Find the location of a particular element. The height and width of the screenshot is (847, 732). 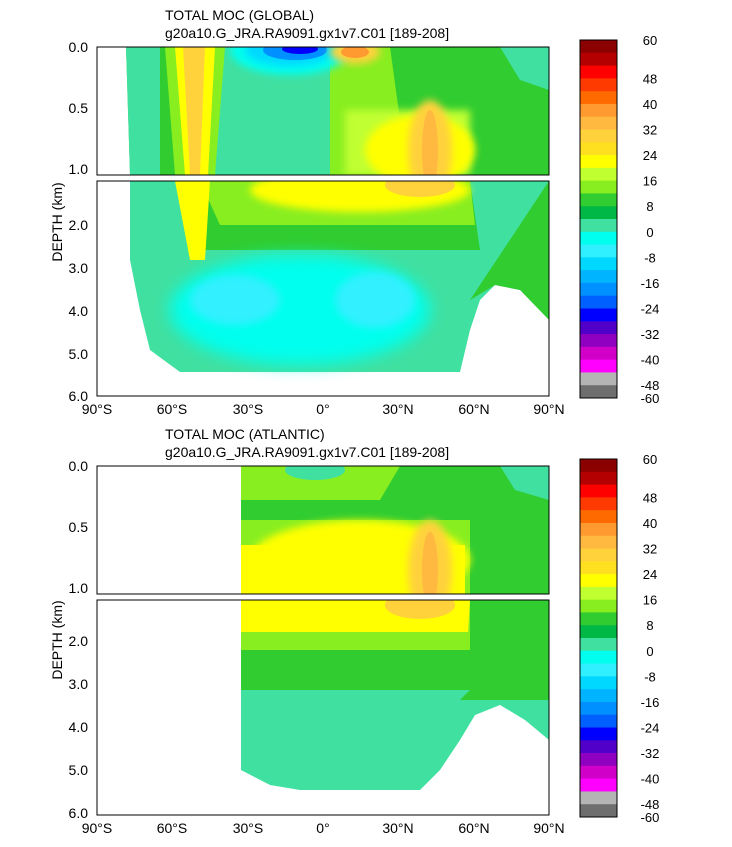

global-xtick-label: 60°N is located at coordinates (473, 409).